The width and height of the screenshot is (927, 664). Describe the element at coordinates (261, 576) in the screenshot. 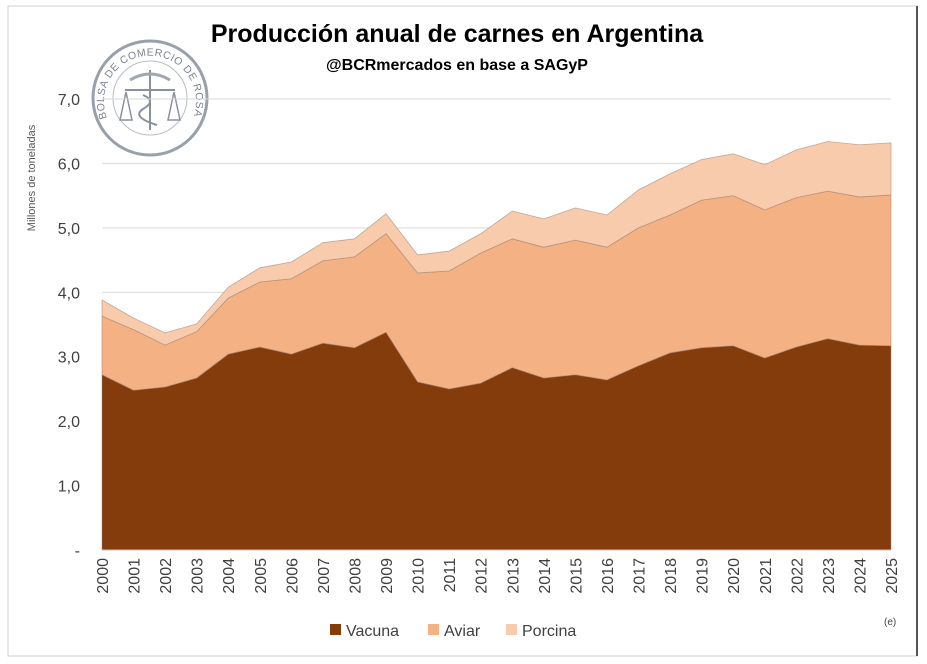

I see `x-tick-label: 2005` at that location.